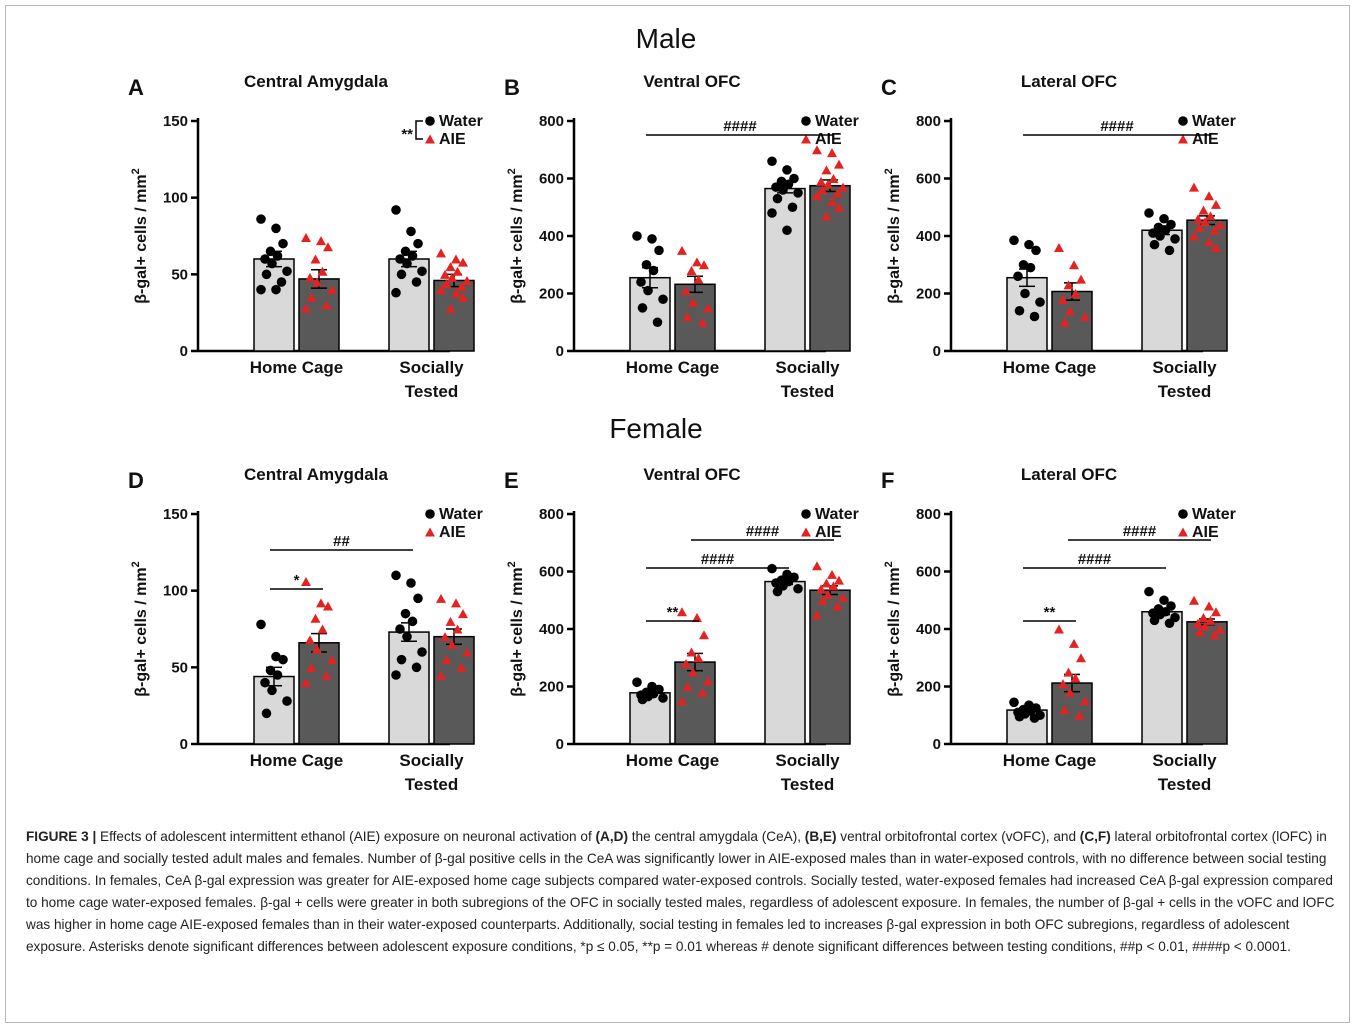  I want to click on sig-label-d: *, so click(297, 580).